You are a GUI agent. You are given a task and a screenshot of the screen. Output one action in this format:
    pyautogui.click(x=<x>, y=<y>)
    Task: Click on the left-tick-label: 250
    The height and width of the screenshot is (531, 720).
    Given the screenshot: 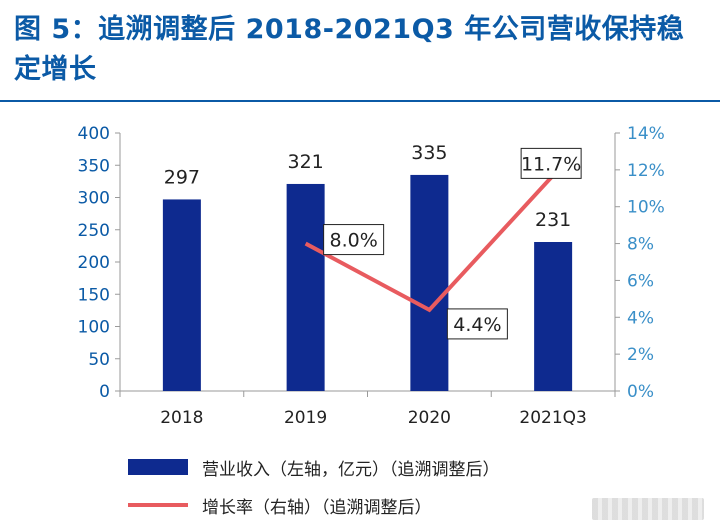 What is the action you would take?
    pyautogui.click(x=94, y=231)
    